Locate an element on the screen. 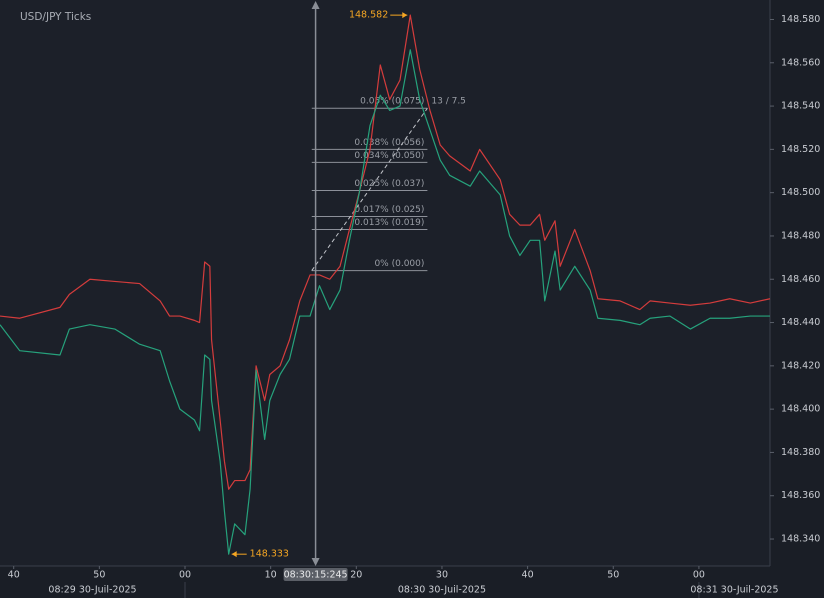  fib-trend is located at coordinates (369, 189).